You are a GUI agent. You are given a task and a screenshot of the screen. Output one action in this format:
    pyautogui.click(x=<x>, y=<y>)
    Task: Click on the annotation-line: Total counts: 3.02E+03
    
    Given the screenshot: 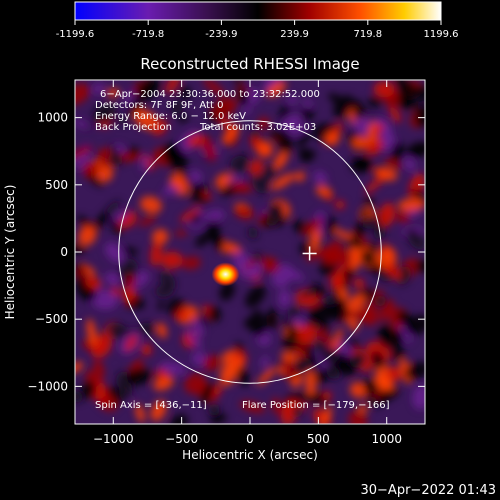 What is the action you would take?
    pyautogui.click(x=257, y=127)
    